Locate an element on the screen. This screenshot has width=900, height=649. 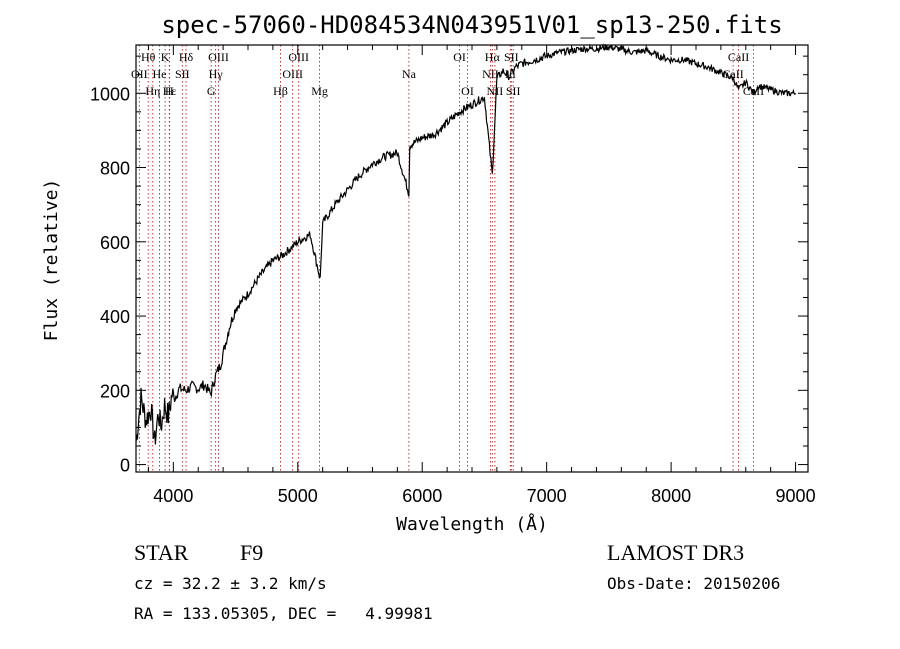
x-tick-label: 4000 is located at coordinates (173, 496).